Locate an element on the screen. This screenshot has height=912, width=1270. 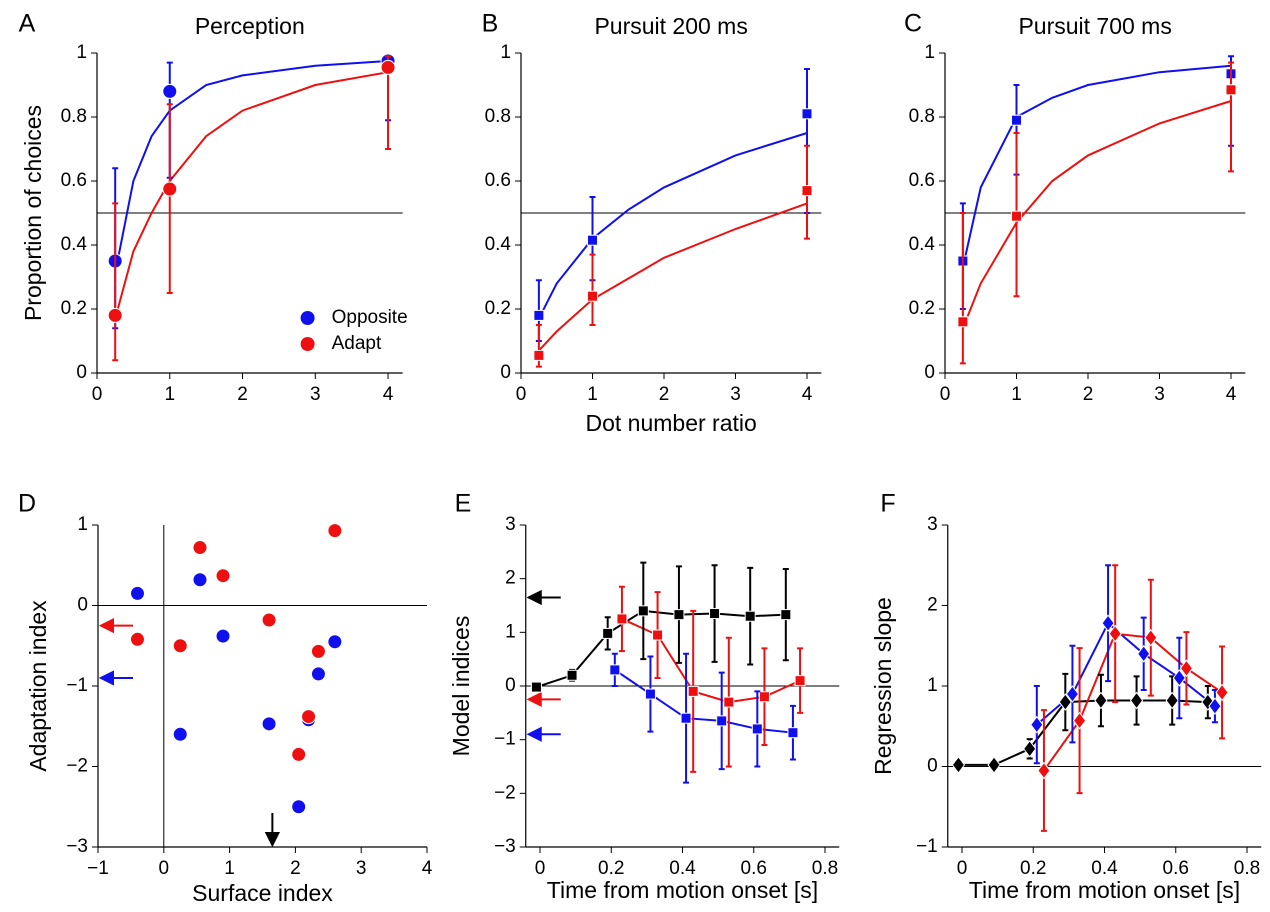
y-axis-label: Proportion of choices is located at coordinates (33, 213).